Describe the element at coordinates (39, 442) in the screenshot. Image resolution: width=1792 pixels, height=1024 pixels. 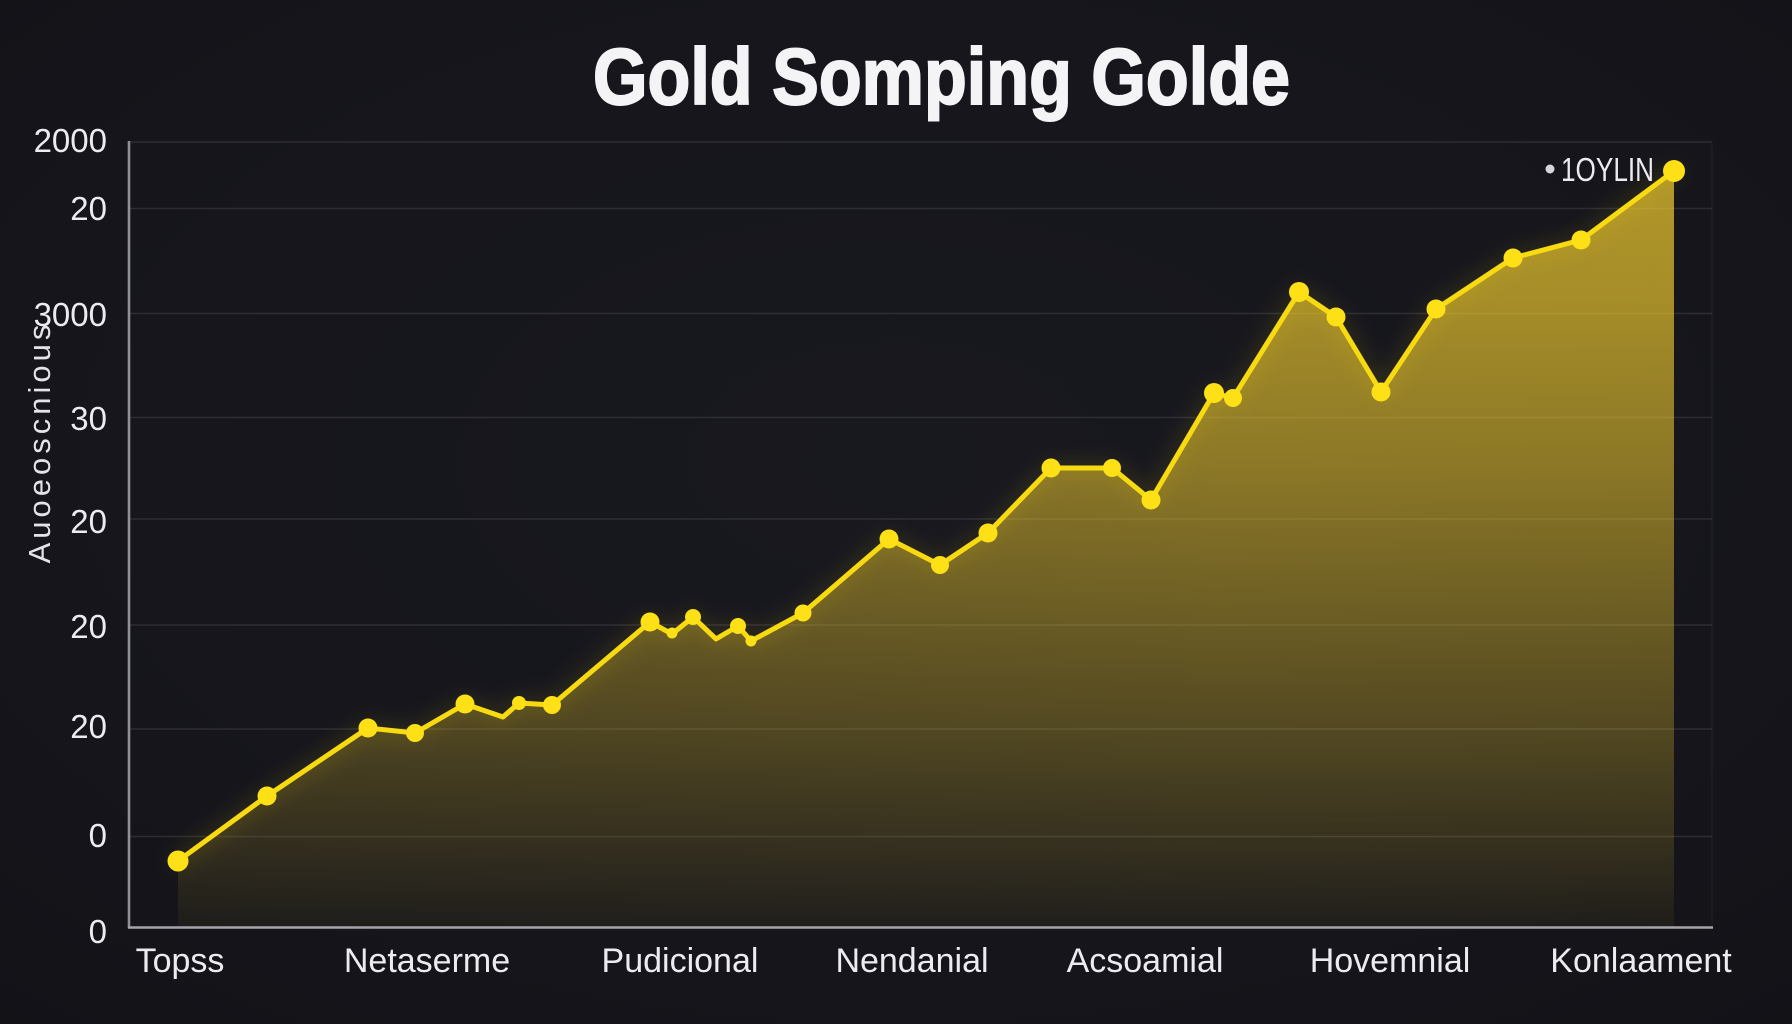
I see `svg-text: Auoeoscnious` at that location.